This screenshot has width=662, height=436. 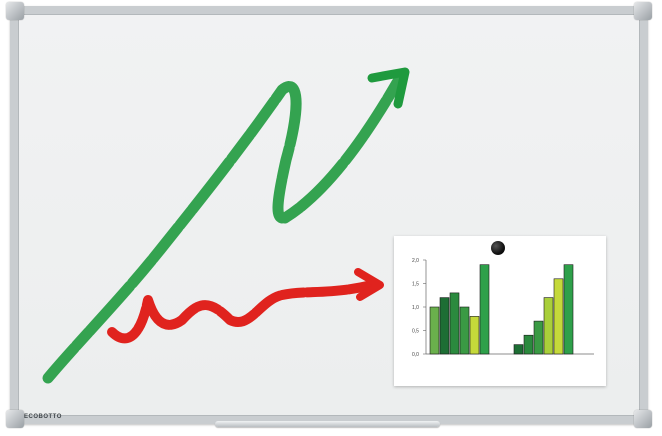 I want to click on y-tick-label: 1,0, so click(x=415, y=308).